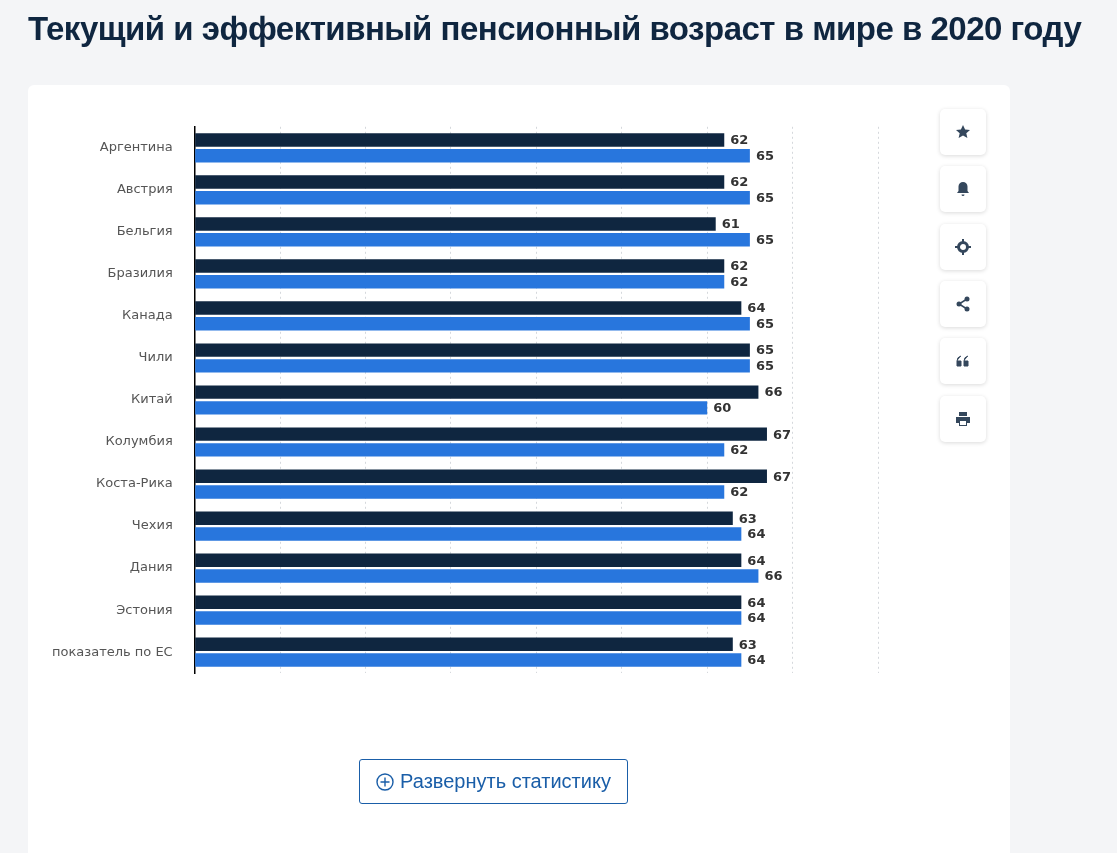  Describe the element at coordinates (112, 651) in the screenshot. I see `y-tick-label: показатель по ЕС` at that location.